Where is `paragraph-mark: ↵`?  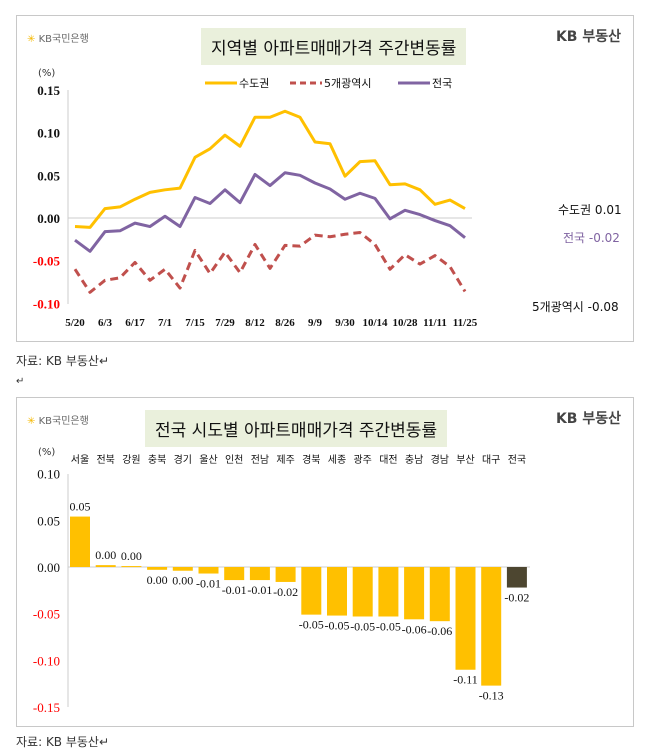 paragraph-mark: ↵ is located at coordinates (20, 381).